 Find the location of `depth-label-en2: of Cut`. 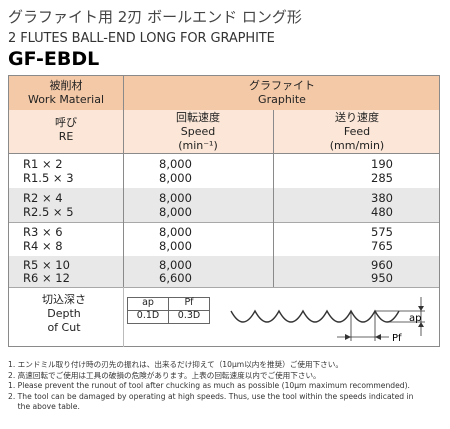

depth-label-en2: of Cut is located at coordinates (64, 327).